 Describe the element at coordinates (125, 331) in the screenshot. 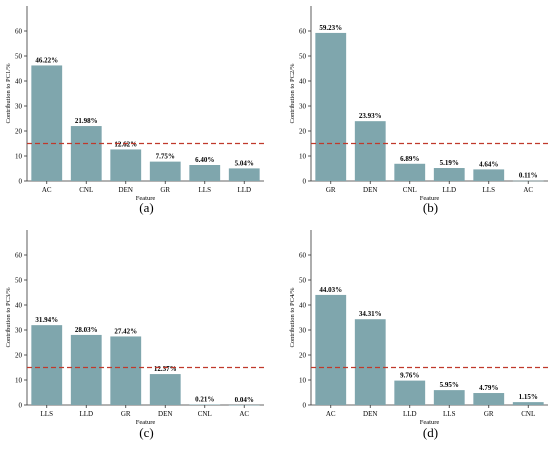

I see `data-label: 27.42%` at that location.